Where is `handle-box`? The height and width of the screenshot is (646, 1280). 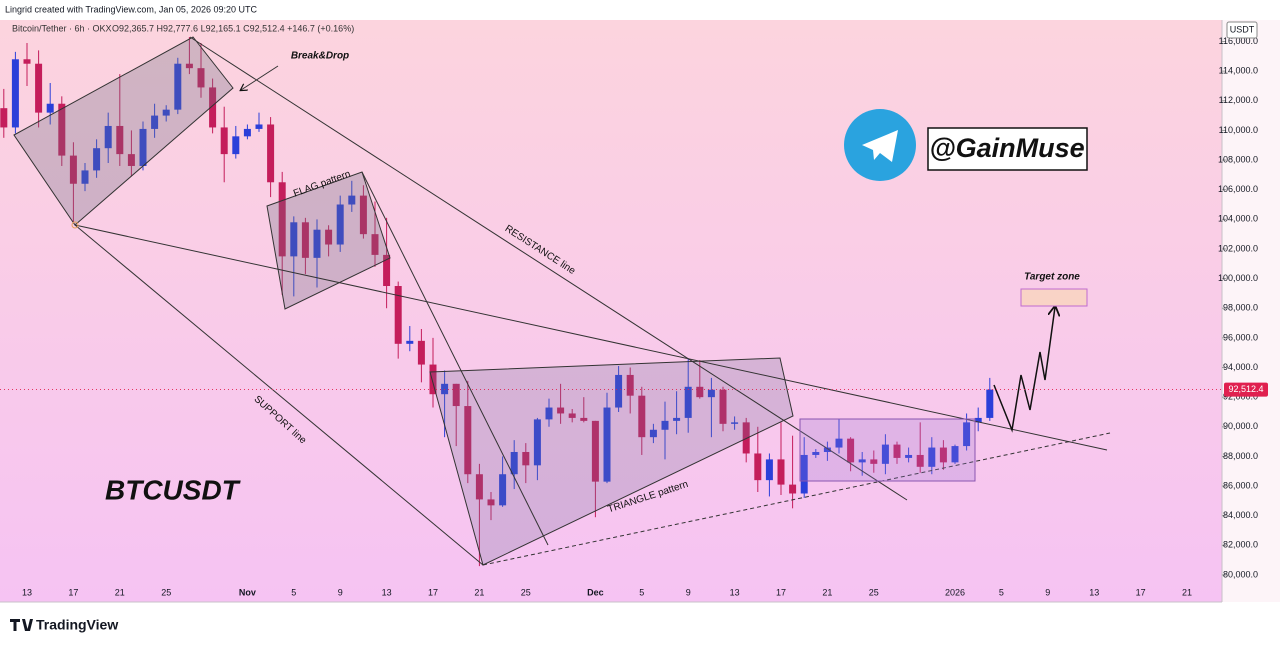 handle-box is located at coordinates (1007, 149).